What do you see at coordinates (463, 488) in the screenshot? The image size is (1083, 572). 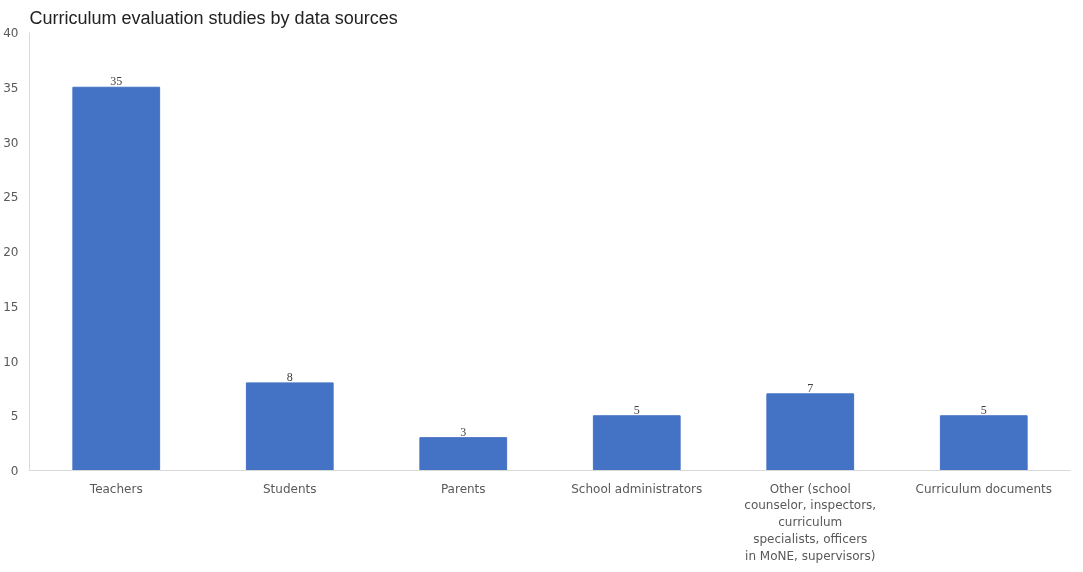 I see `x-tick-label: Parents` at bounding box center [463, 488].